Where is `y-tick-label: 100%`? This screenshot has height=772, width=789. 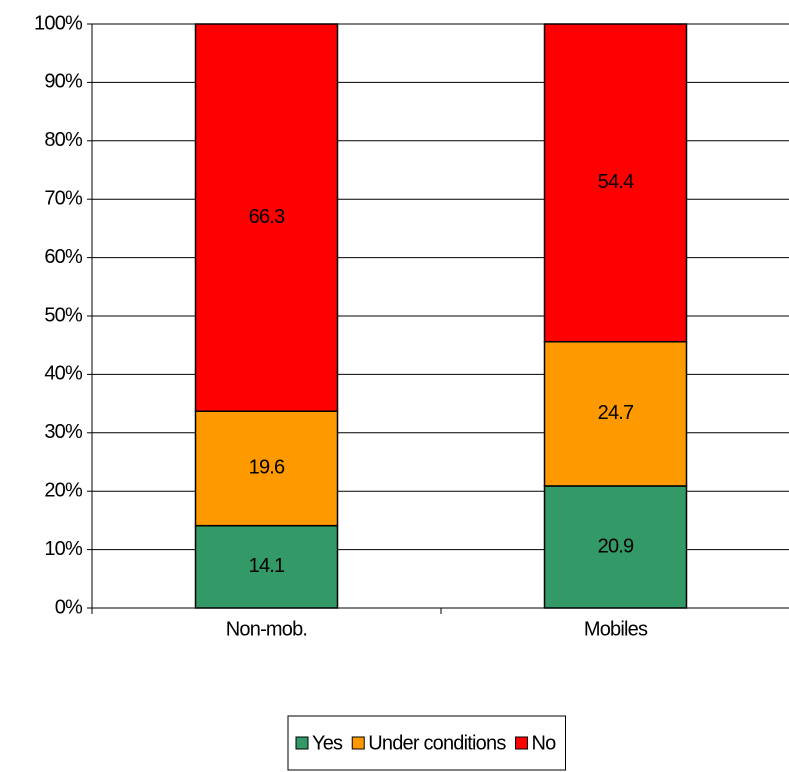
y-tick-label: 100% is located at coordinates (58, 23).